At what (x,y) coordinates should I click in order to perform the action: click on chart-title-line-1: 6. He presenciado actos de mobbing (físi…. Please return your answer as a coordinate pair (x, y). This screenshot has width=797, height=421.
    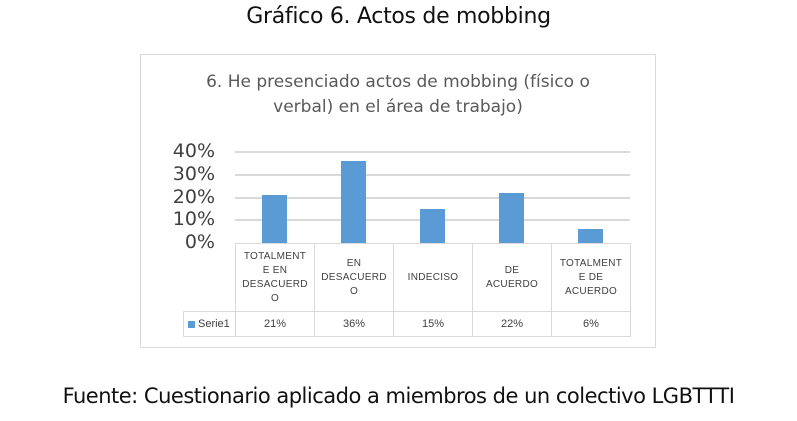
    Looking at the image, I should click on (398, 82).